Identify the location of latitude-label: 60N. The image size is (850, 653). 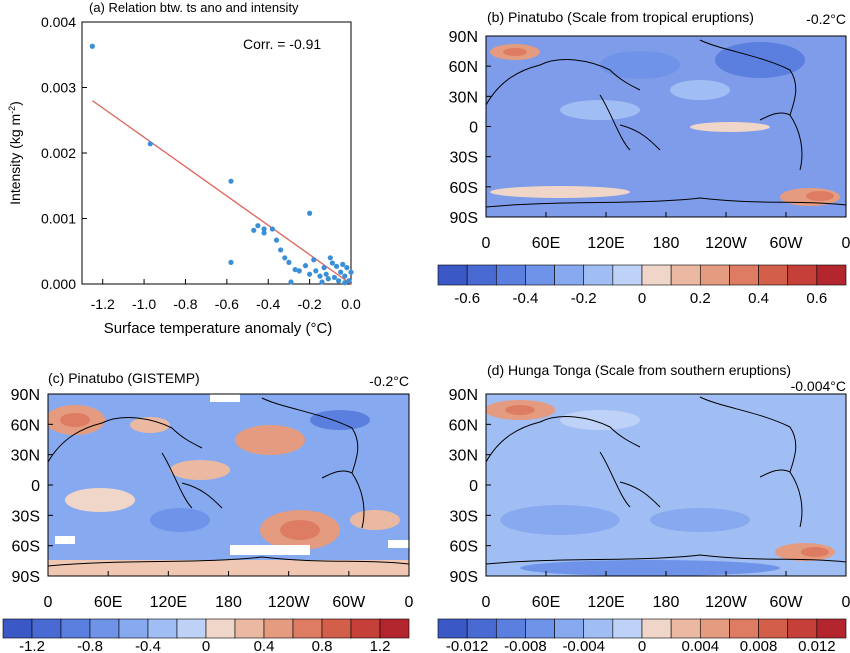
(463, 67).